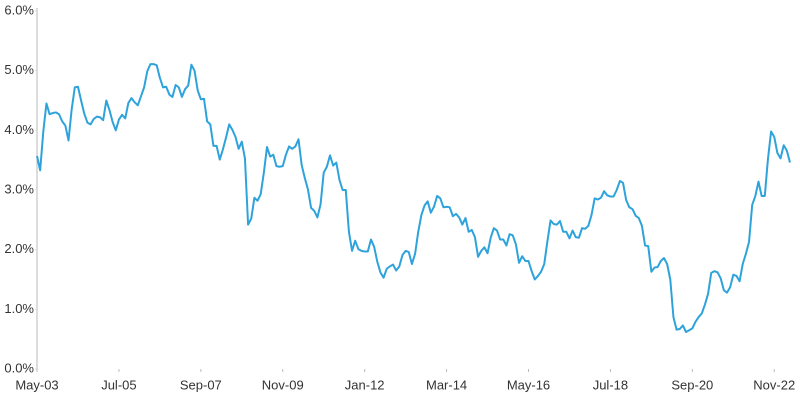 The height and width of the screenshot is (400, 800). I want to click on y-tick-label: 0.0%, so click(19, 367).